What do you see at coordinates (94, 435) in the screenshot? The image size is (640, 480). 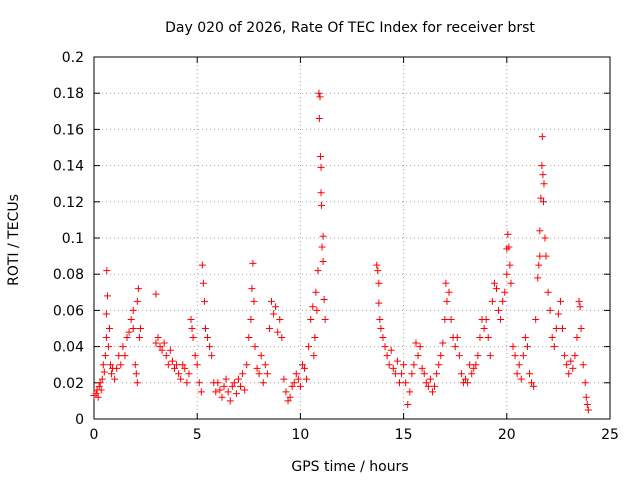 I see `x-tick-label: 0` at bounding box center [94, 435].